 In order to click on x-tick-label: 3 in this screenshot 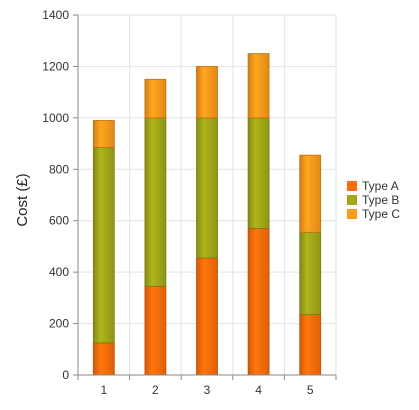, I will do `click(207, 390)`.